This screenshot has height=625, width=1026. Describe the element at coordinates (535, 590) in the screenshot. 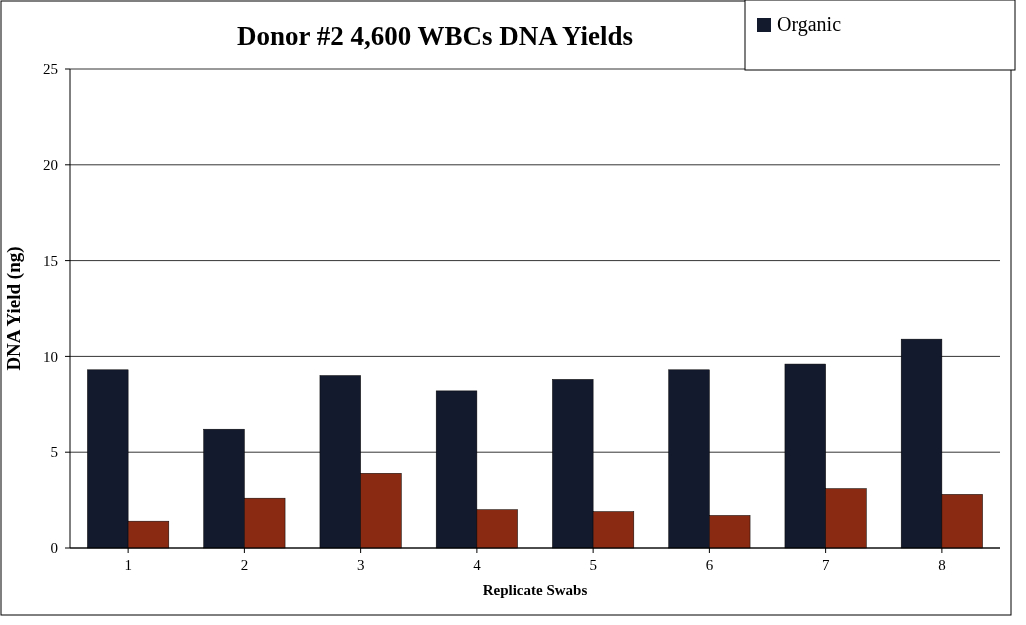

I see `x-axis-title: Replicate Swabs` at that location.